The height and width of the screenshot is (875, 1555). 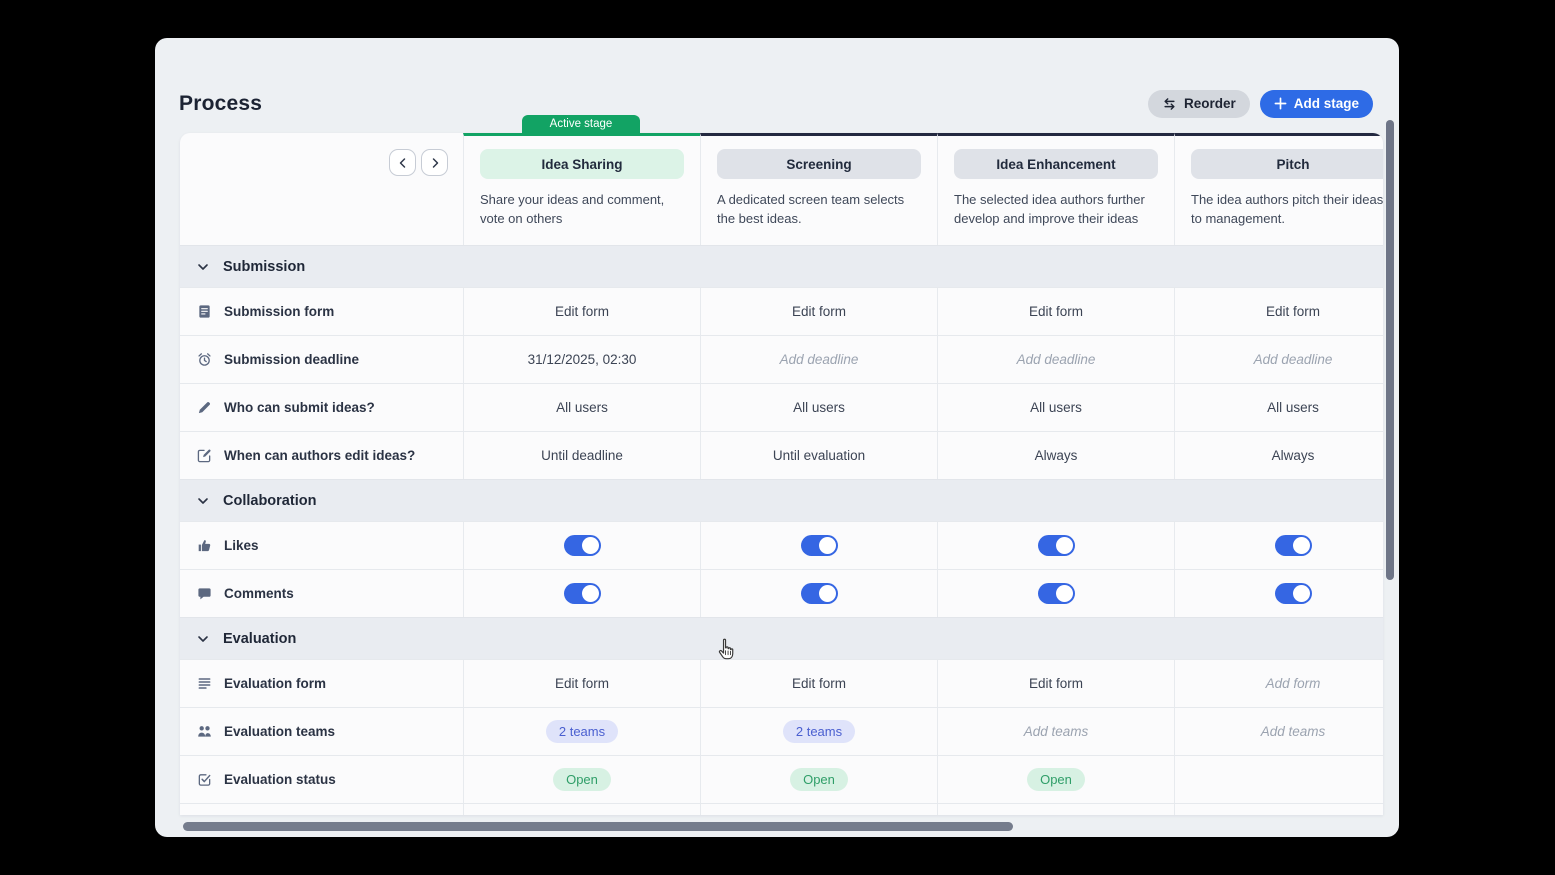 I want to click on chevron-left-icon, so click(x=402, y=162).